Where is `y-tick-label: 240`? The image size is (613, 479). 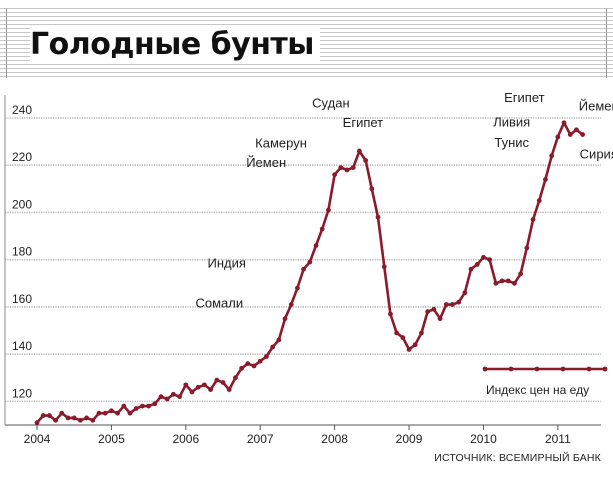
y-tick-label: 240 is located at coordinates (22, 110).